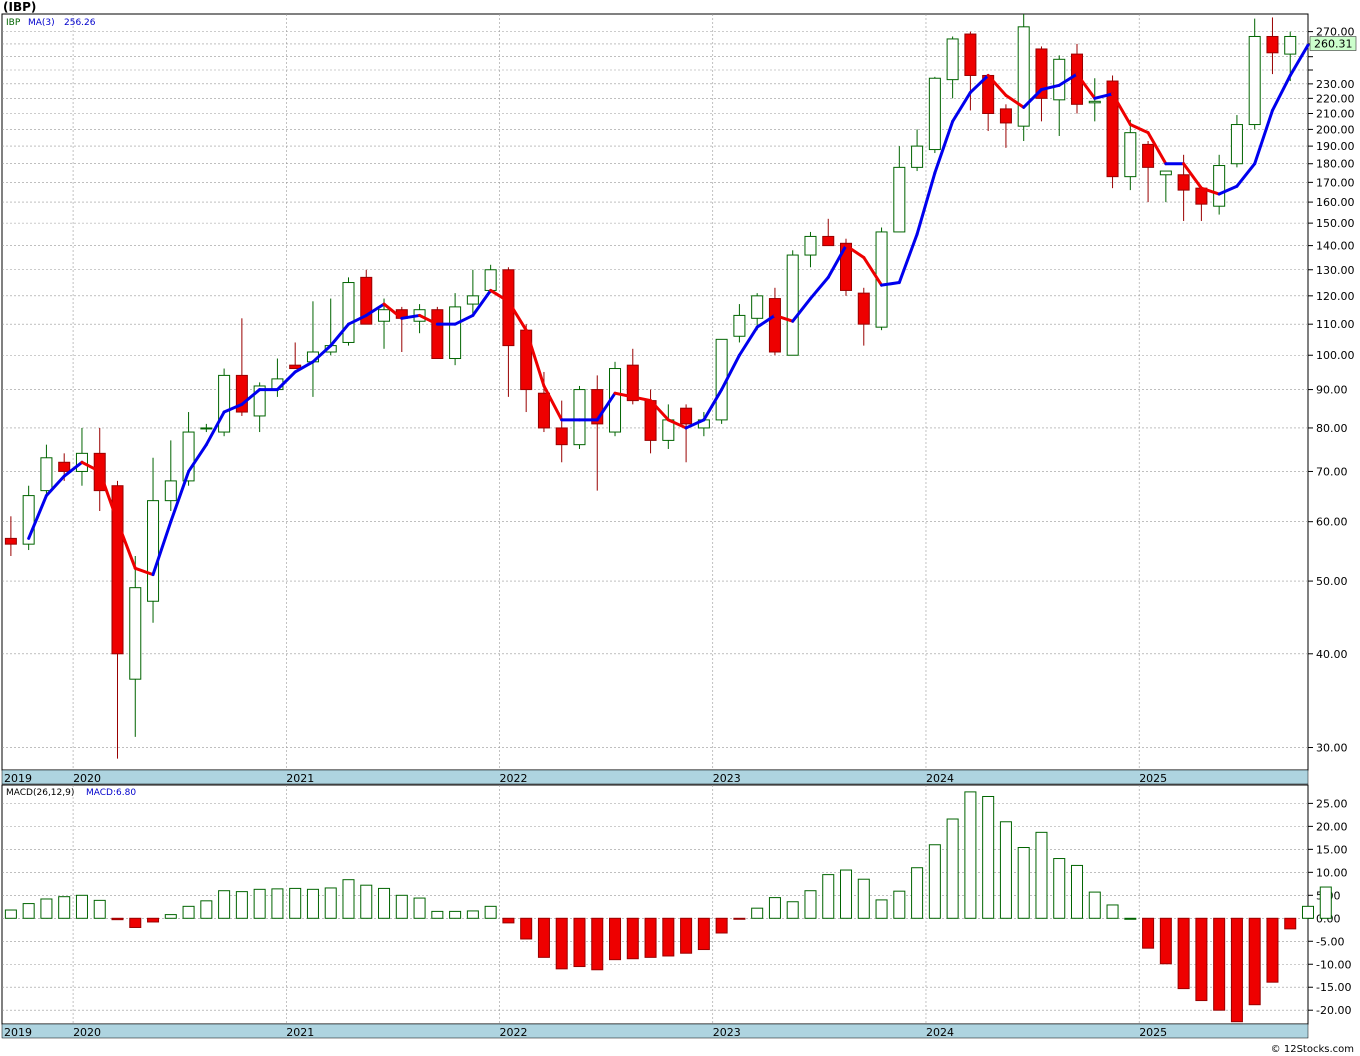  What do you see at coordinates (1335, 114) in the screenshot?
I see `price-tick-label: 210.00` at bounding box center [1335, 114].